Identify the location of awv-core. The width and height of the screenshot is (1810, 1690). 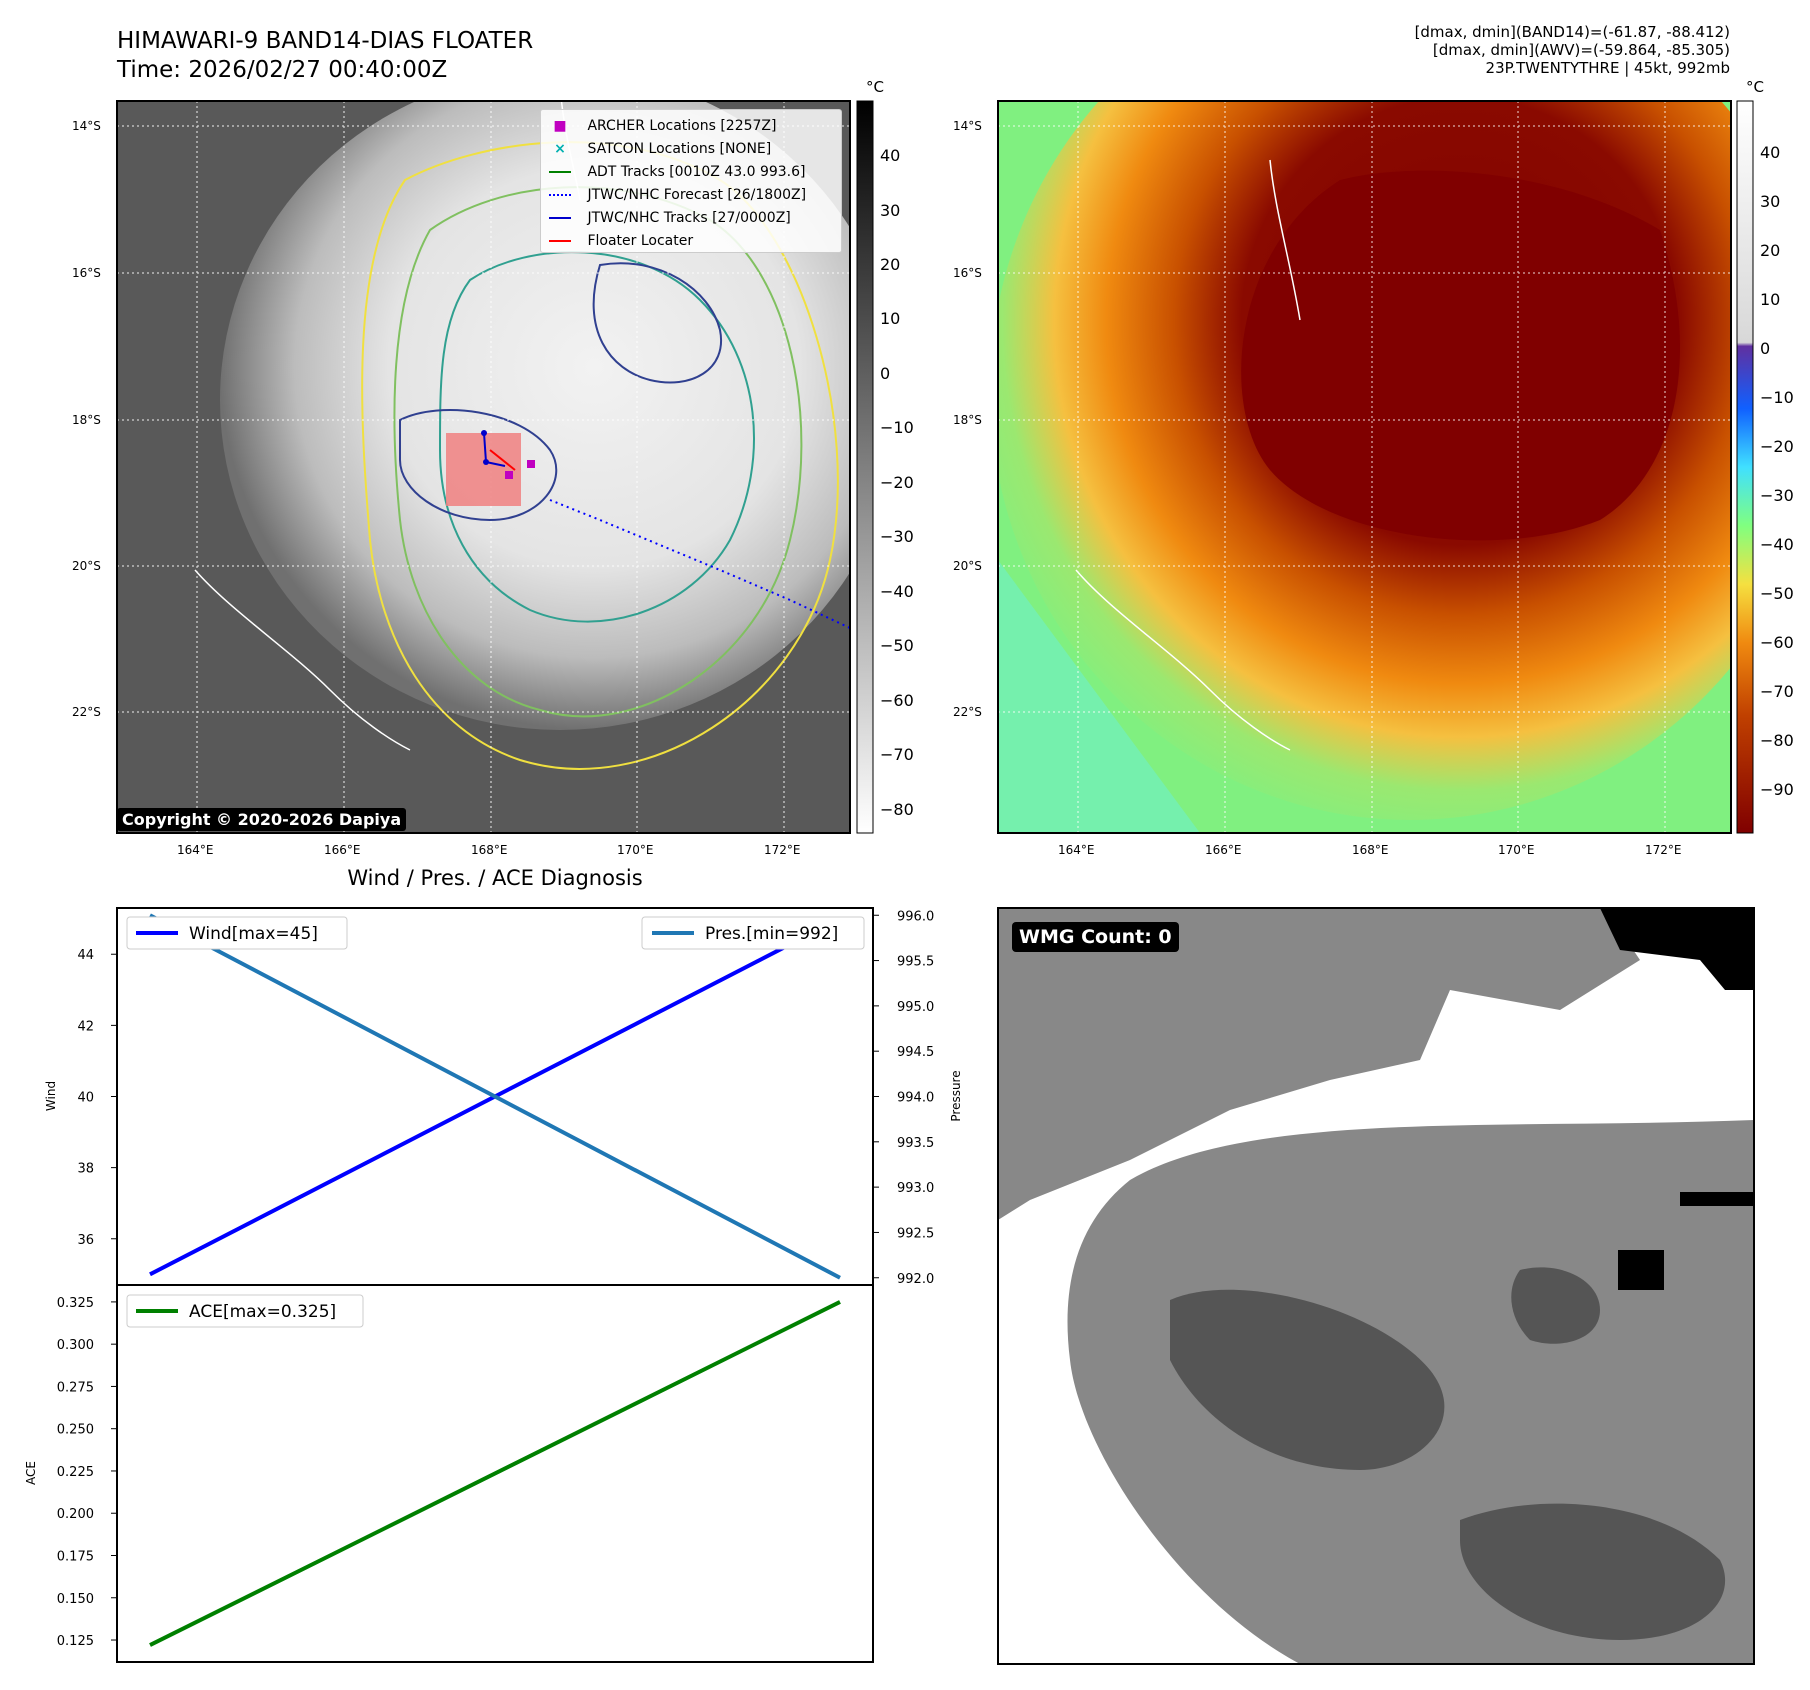
(1460, 355).